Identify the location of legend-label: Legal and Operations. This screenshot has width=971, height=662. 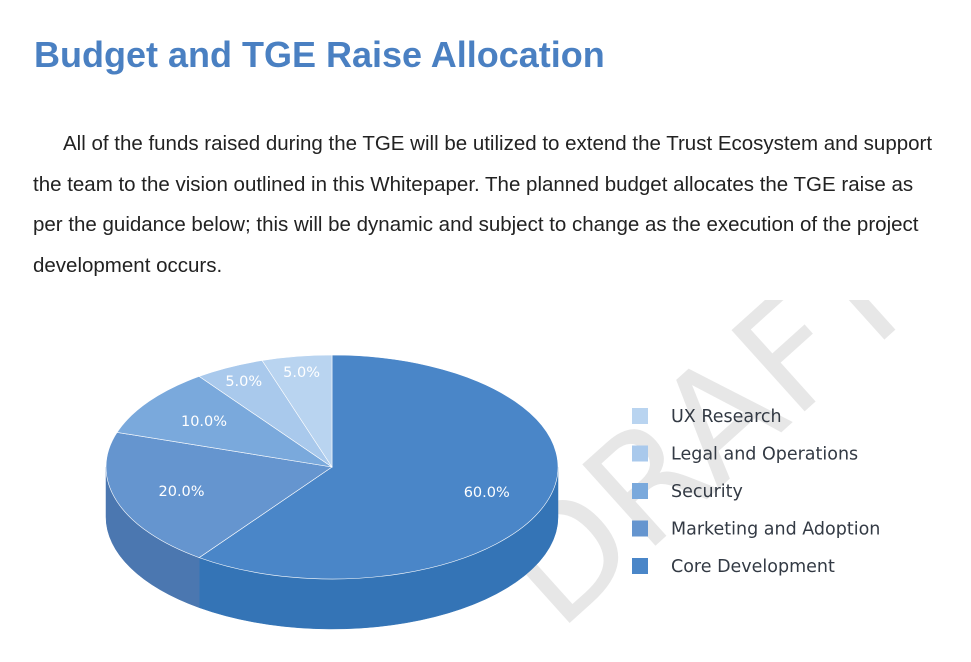
(764, 455).